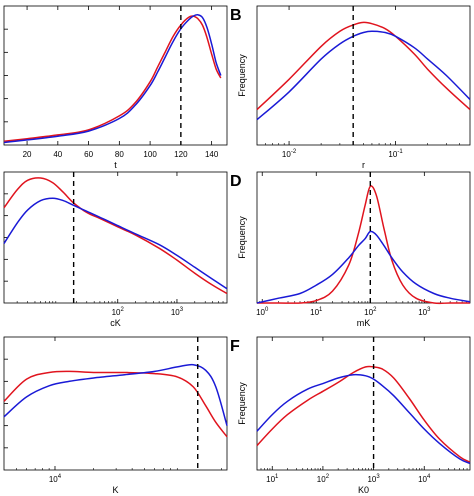  I want to click on x-axis-label: r, so click(363, 165).